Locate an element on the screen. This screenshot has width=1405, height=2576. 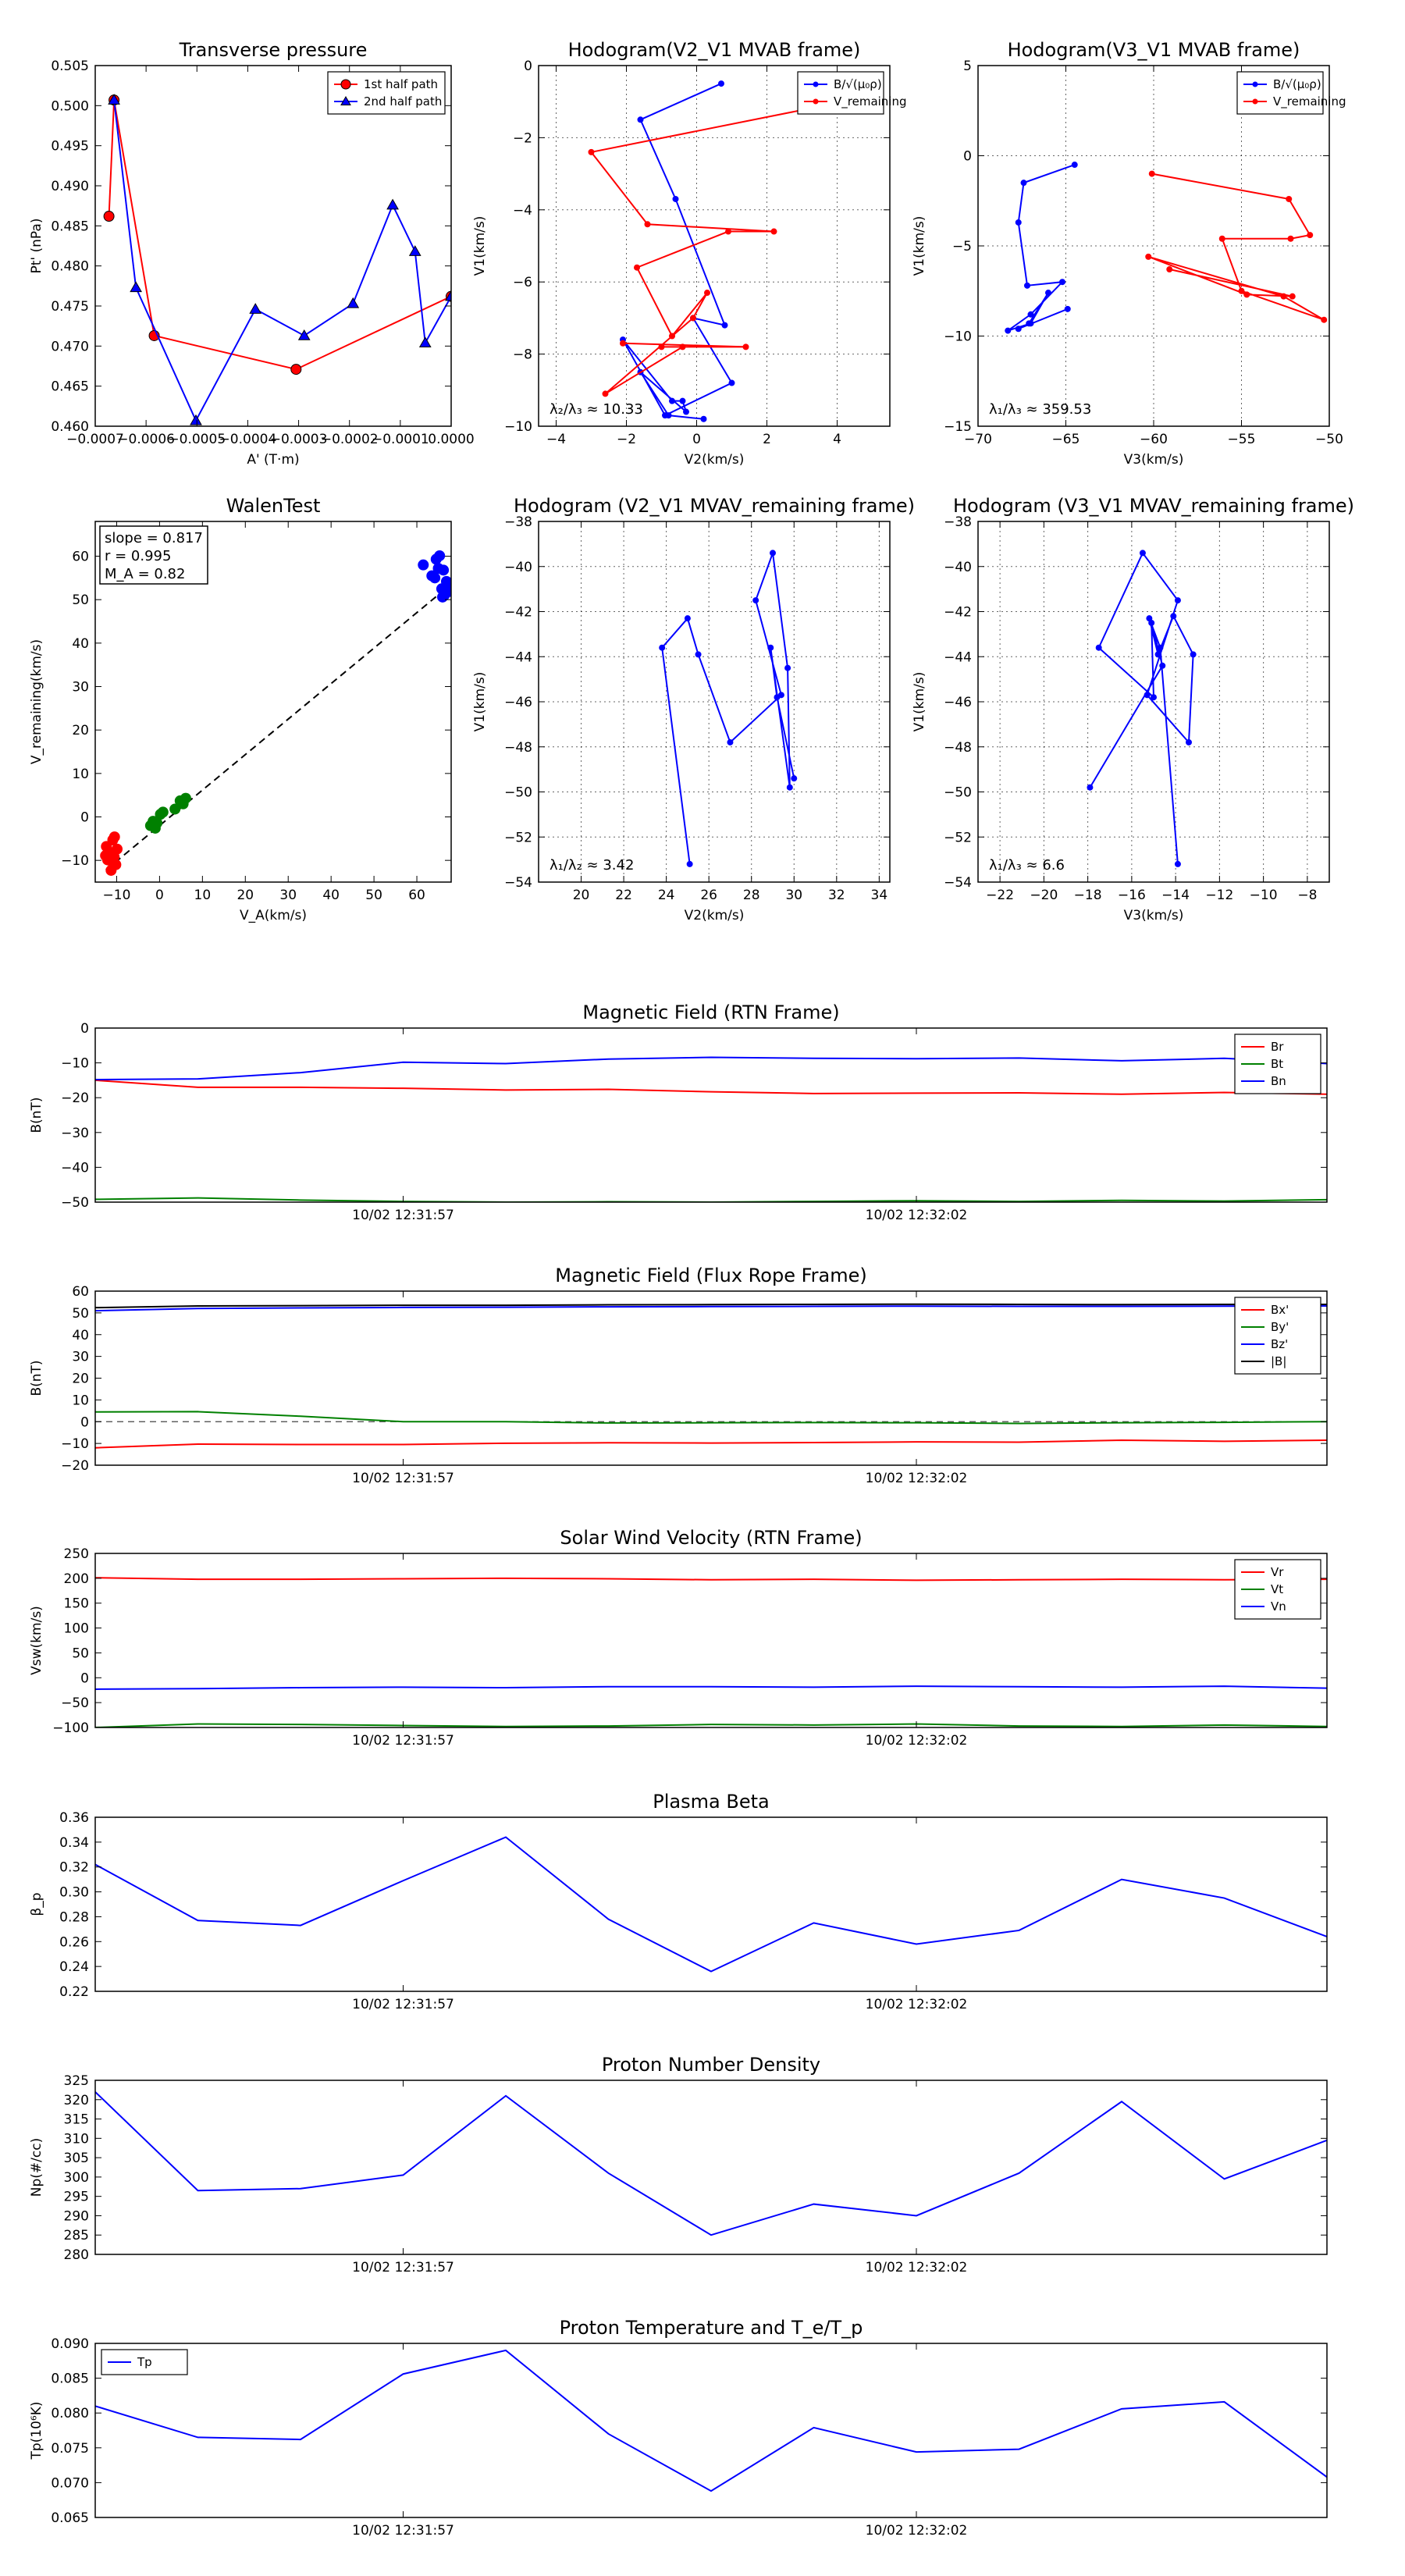
x-tick-label: 0.0000 is located at coordinates (451, 439).